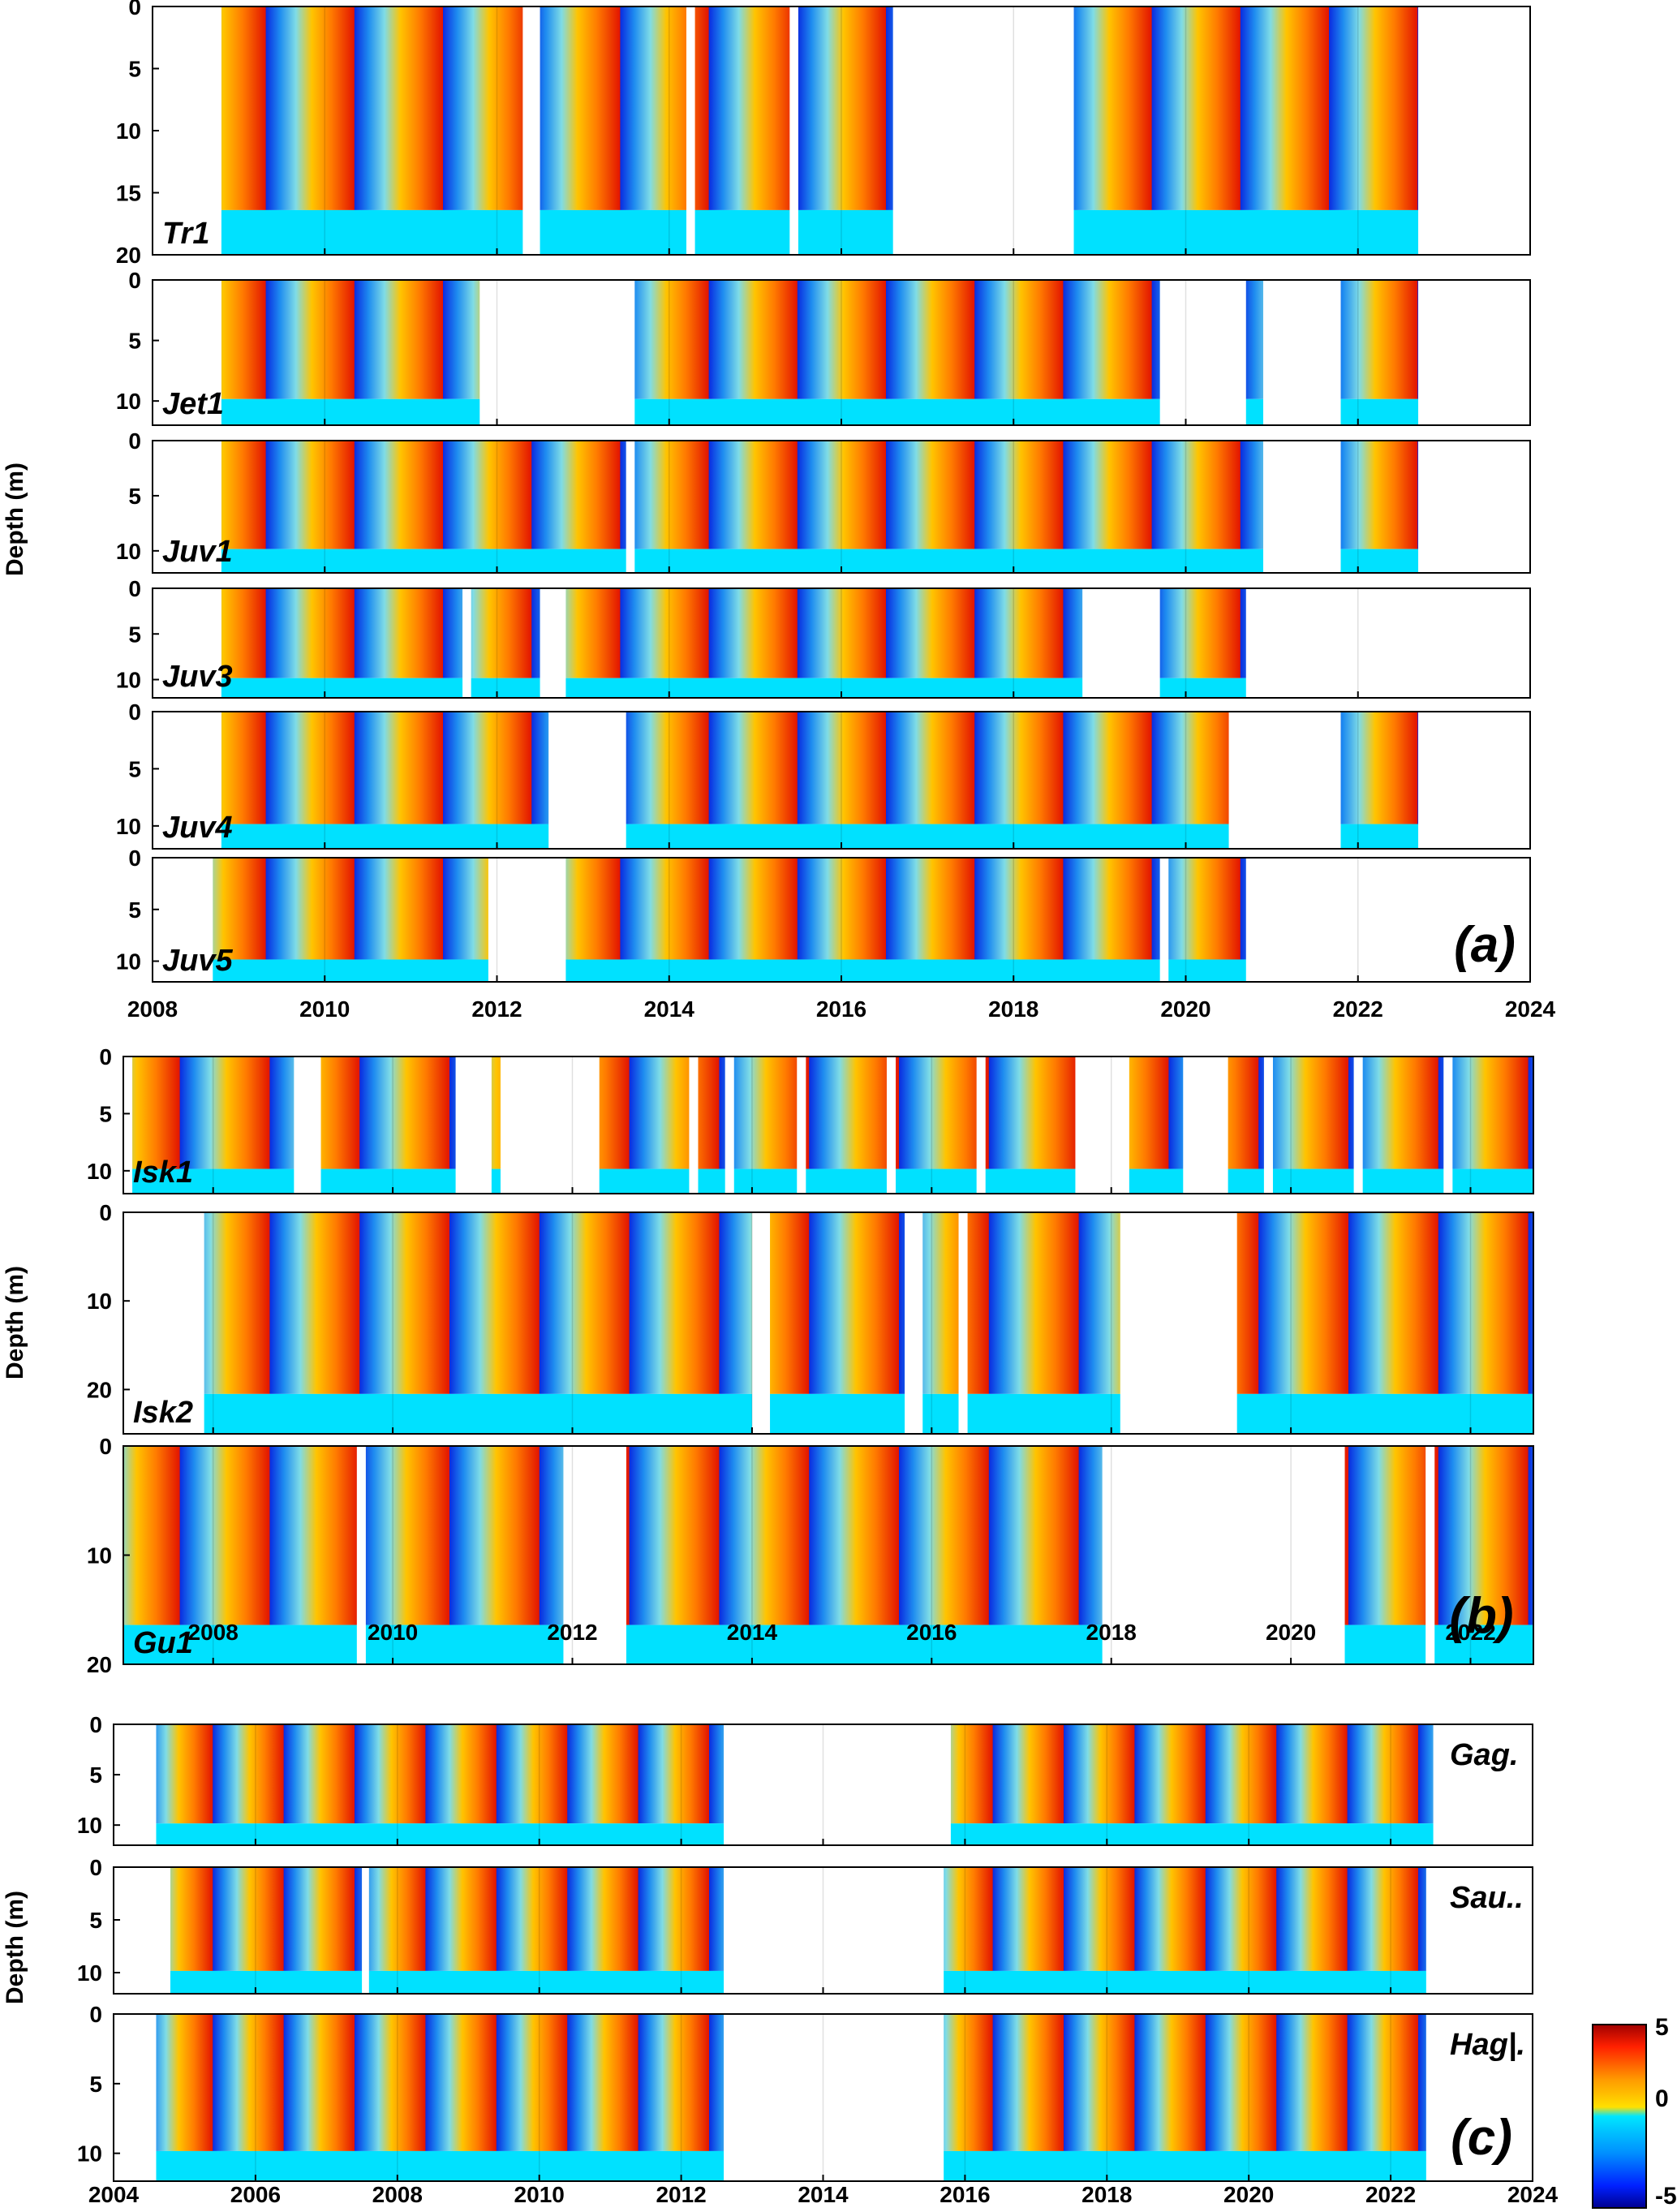  Describe the element at coordinates (128, 193) in the screenshot. I see `y-tick-label: 15` at that location.